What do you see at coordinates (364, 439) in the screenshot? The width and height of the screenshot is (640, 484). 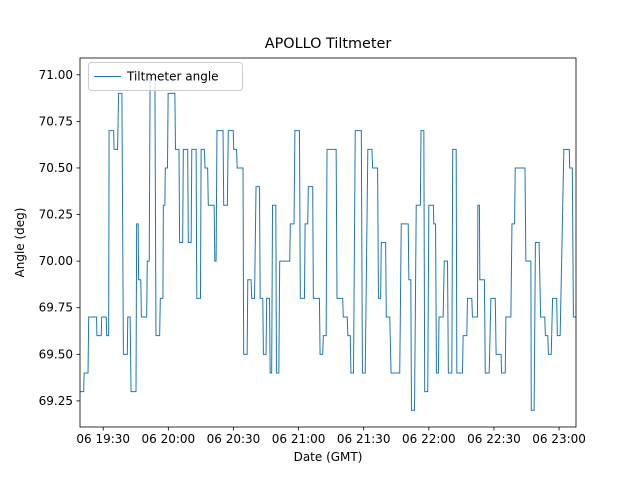 I see `x-tick-label: 06 21:30` at bounding box center [364, 439].